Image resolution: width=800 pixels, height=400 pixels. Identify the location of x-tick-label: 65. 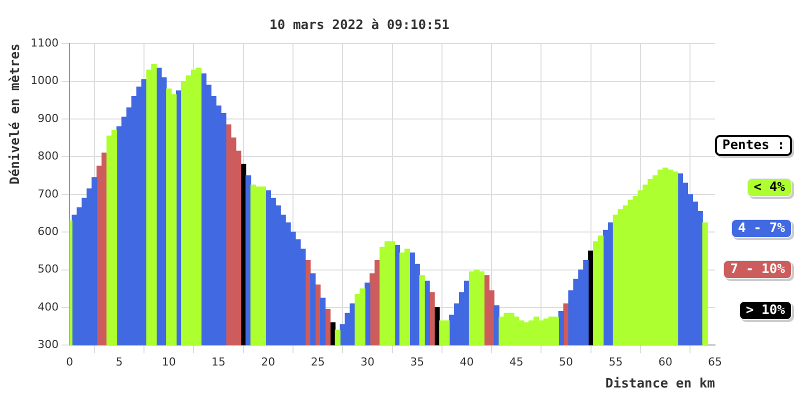
(715, 362).